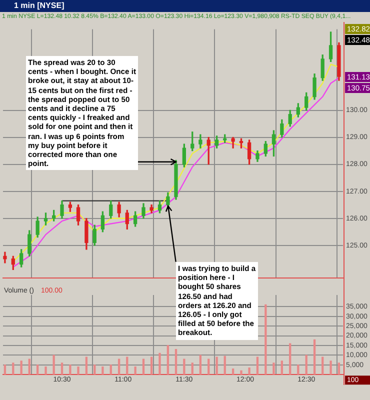 This screenshot has width=370, height=400. Describe the element at coordinates (185, 6) in the screenshot. I see `chart-title: 1 min [NYSE]` at that location.